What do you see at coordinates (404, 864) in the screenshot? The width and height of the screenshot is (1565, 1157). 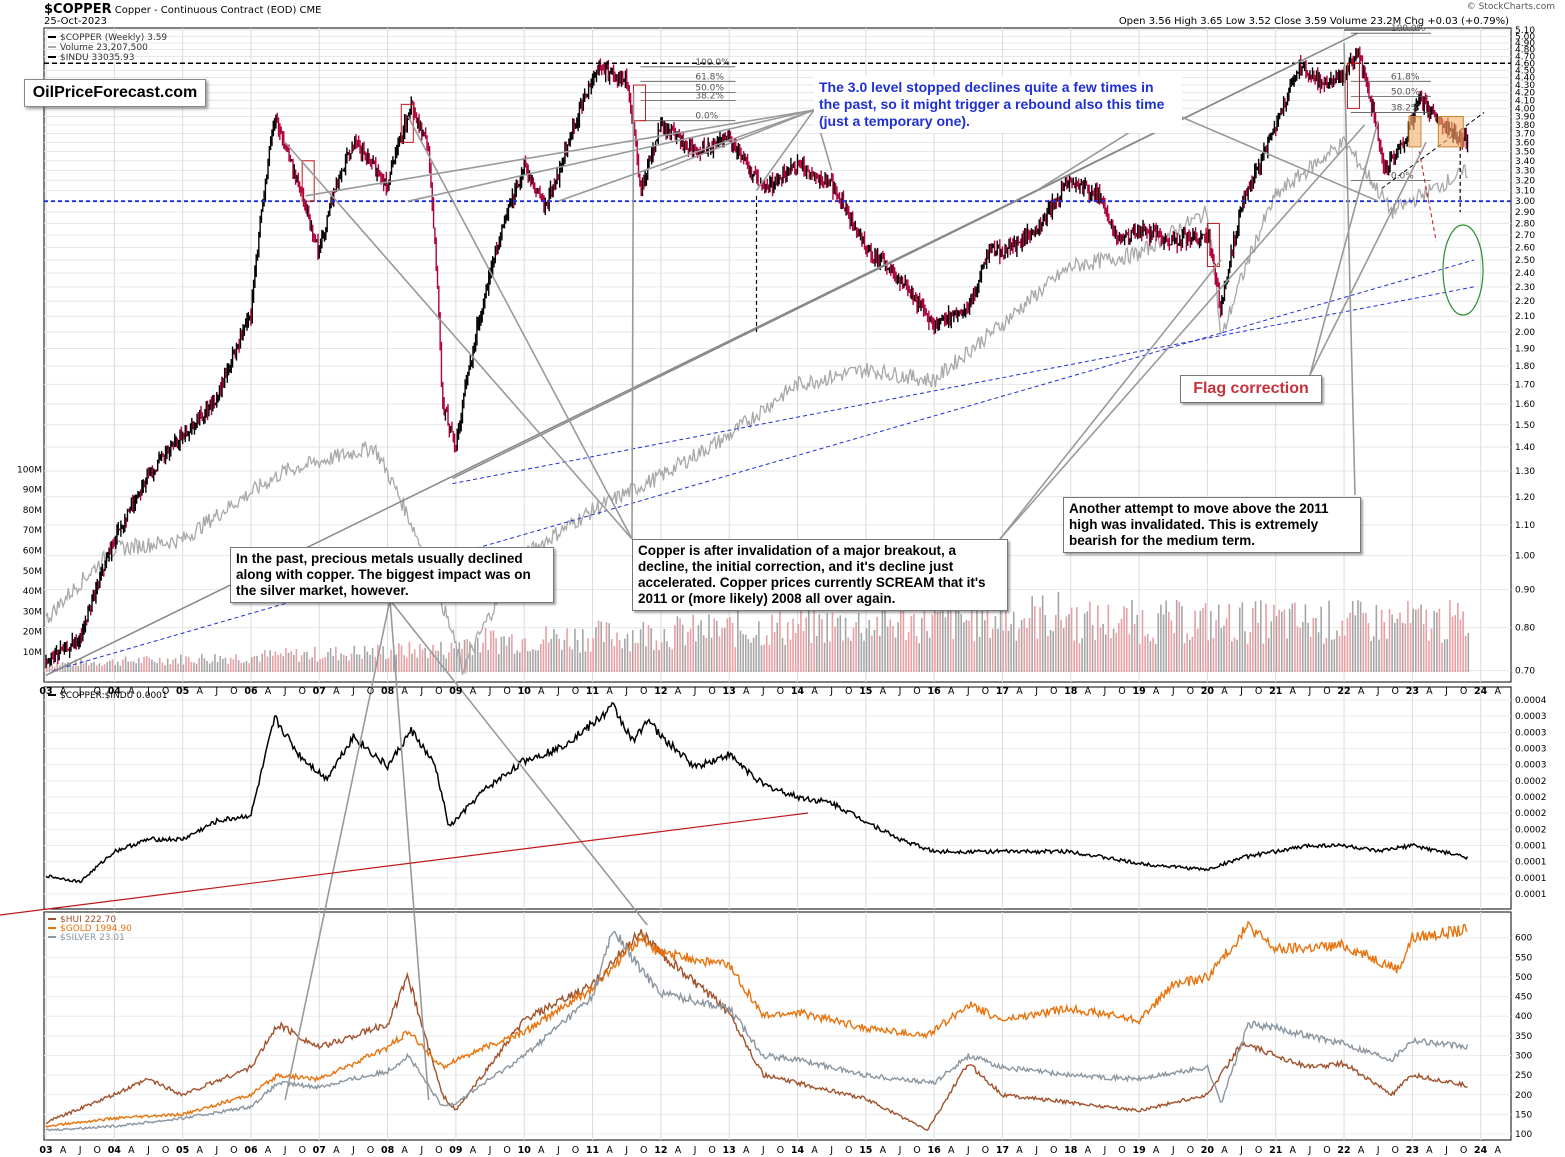 I see `ratio-trendline` at bounding box center [404, 864].